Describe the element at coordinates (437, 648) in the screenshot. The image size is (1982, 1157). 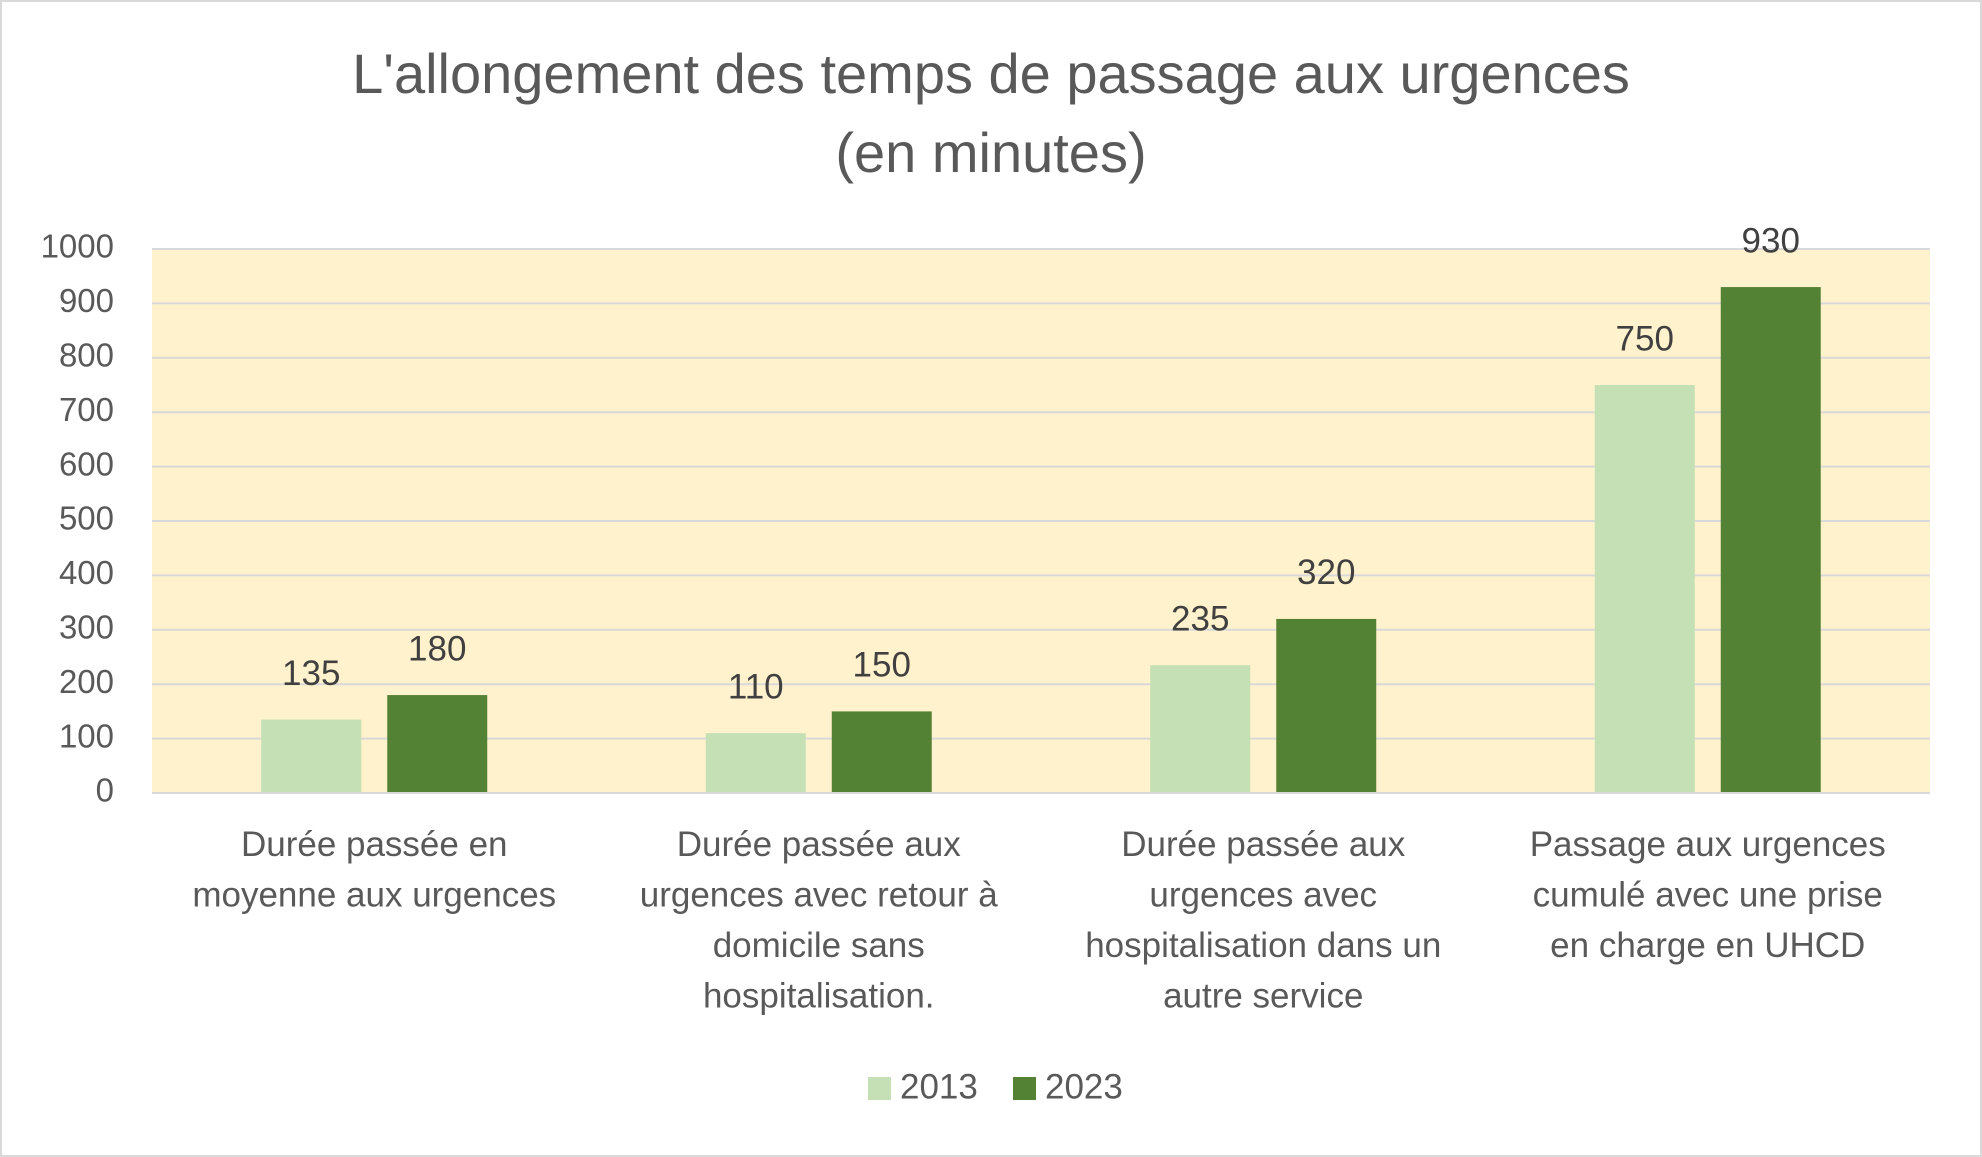
I see `value-label: 180` at that location.